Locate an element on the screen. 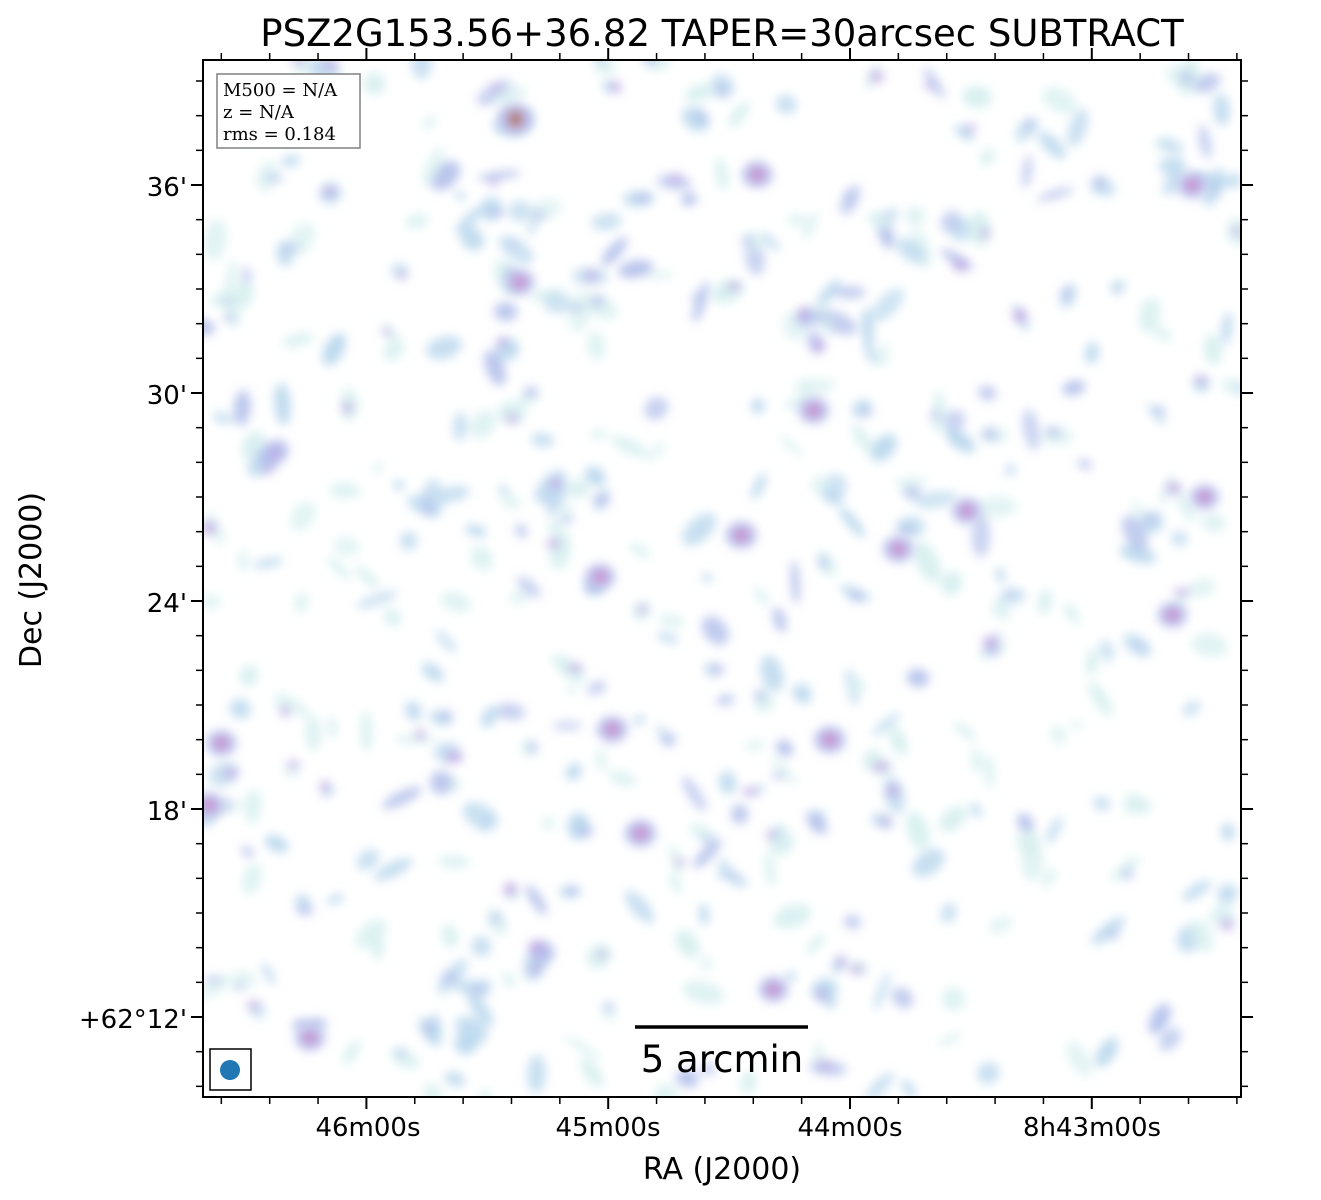  info-m500: M500 = N/A is located at coordinates (280, 90).